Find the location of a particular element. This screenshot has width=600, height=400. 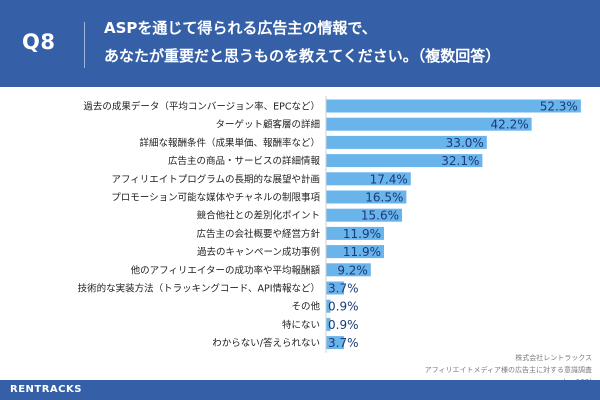

value-label: 9.2% is located at coordinates (352, 270).